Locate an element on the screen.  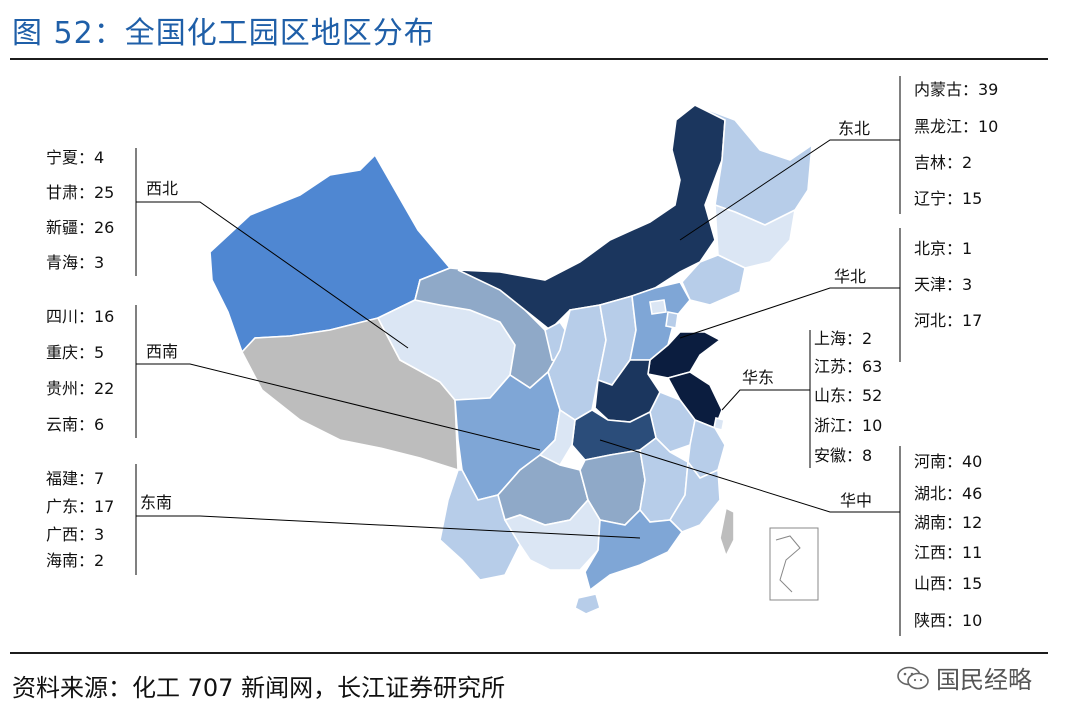
region-label-northwest: 西北 is located at coordinates (162, 188).